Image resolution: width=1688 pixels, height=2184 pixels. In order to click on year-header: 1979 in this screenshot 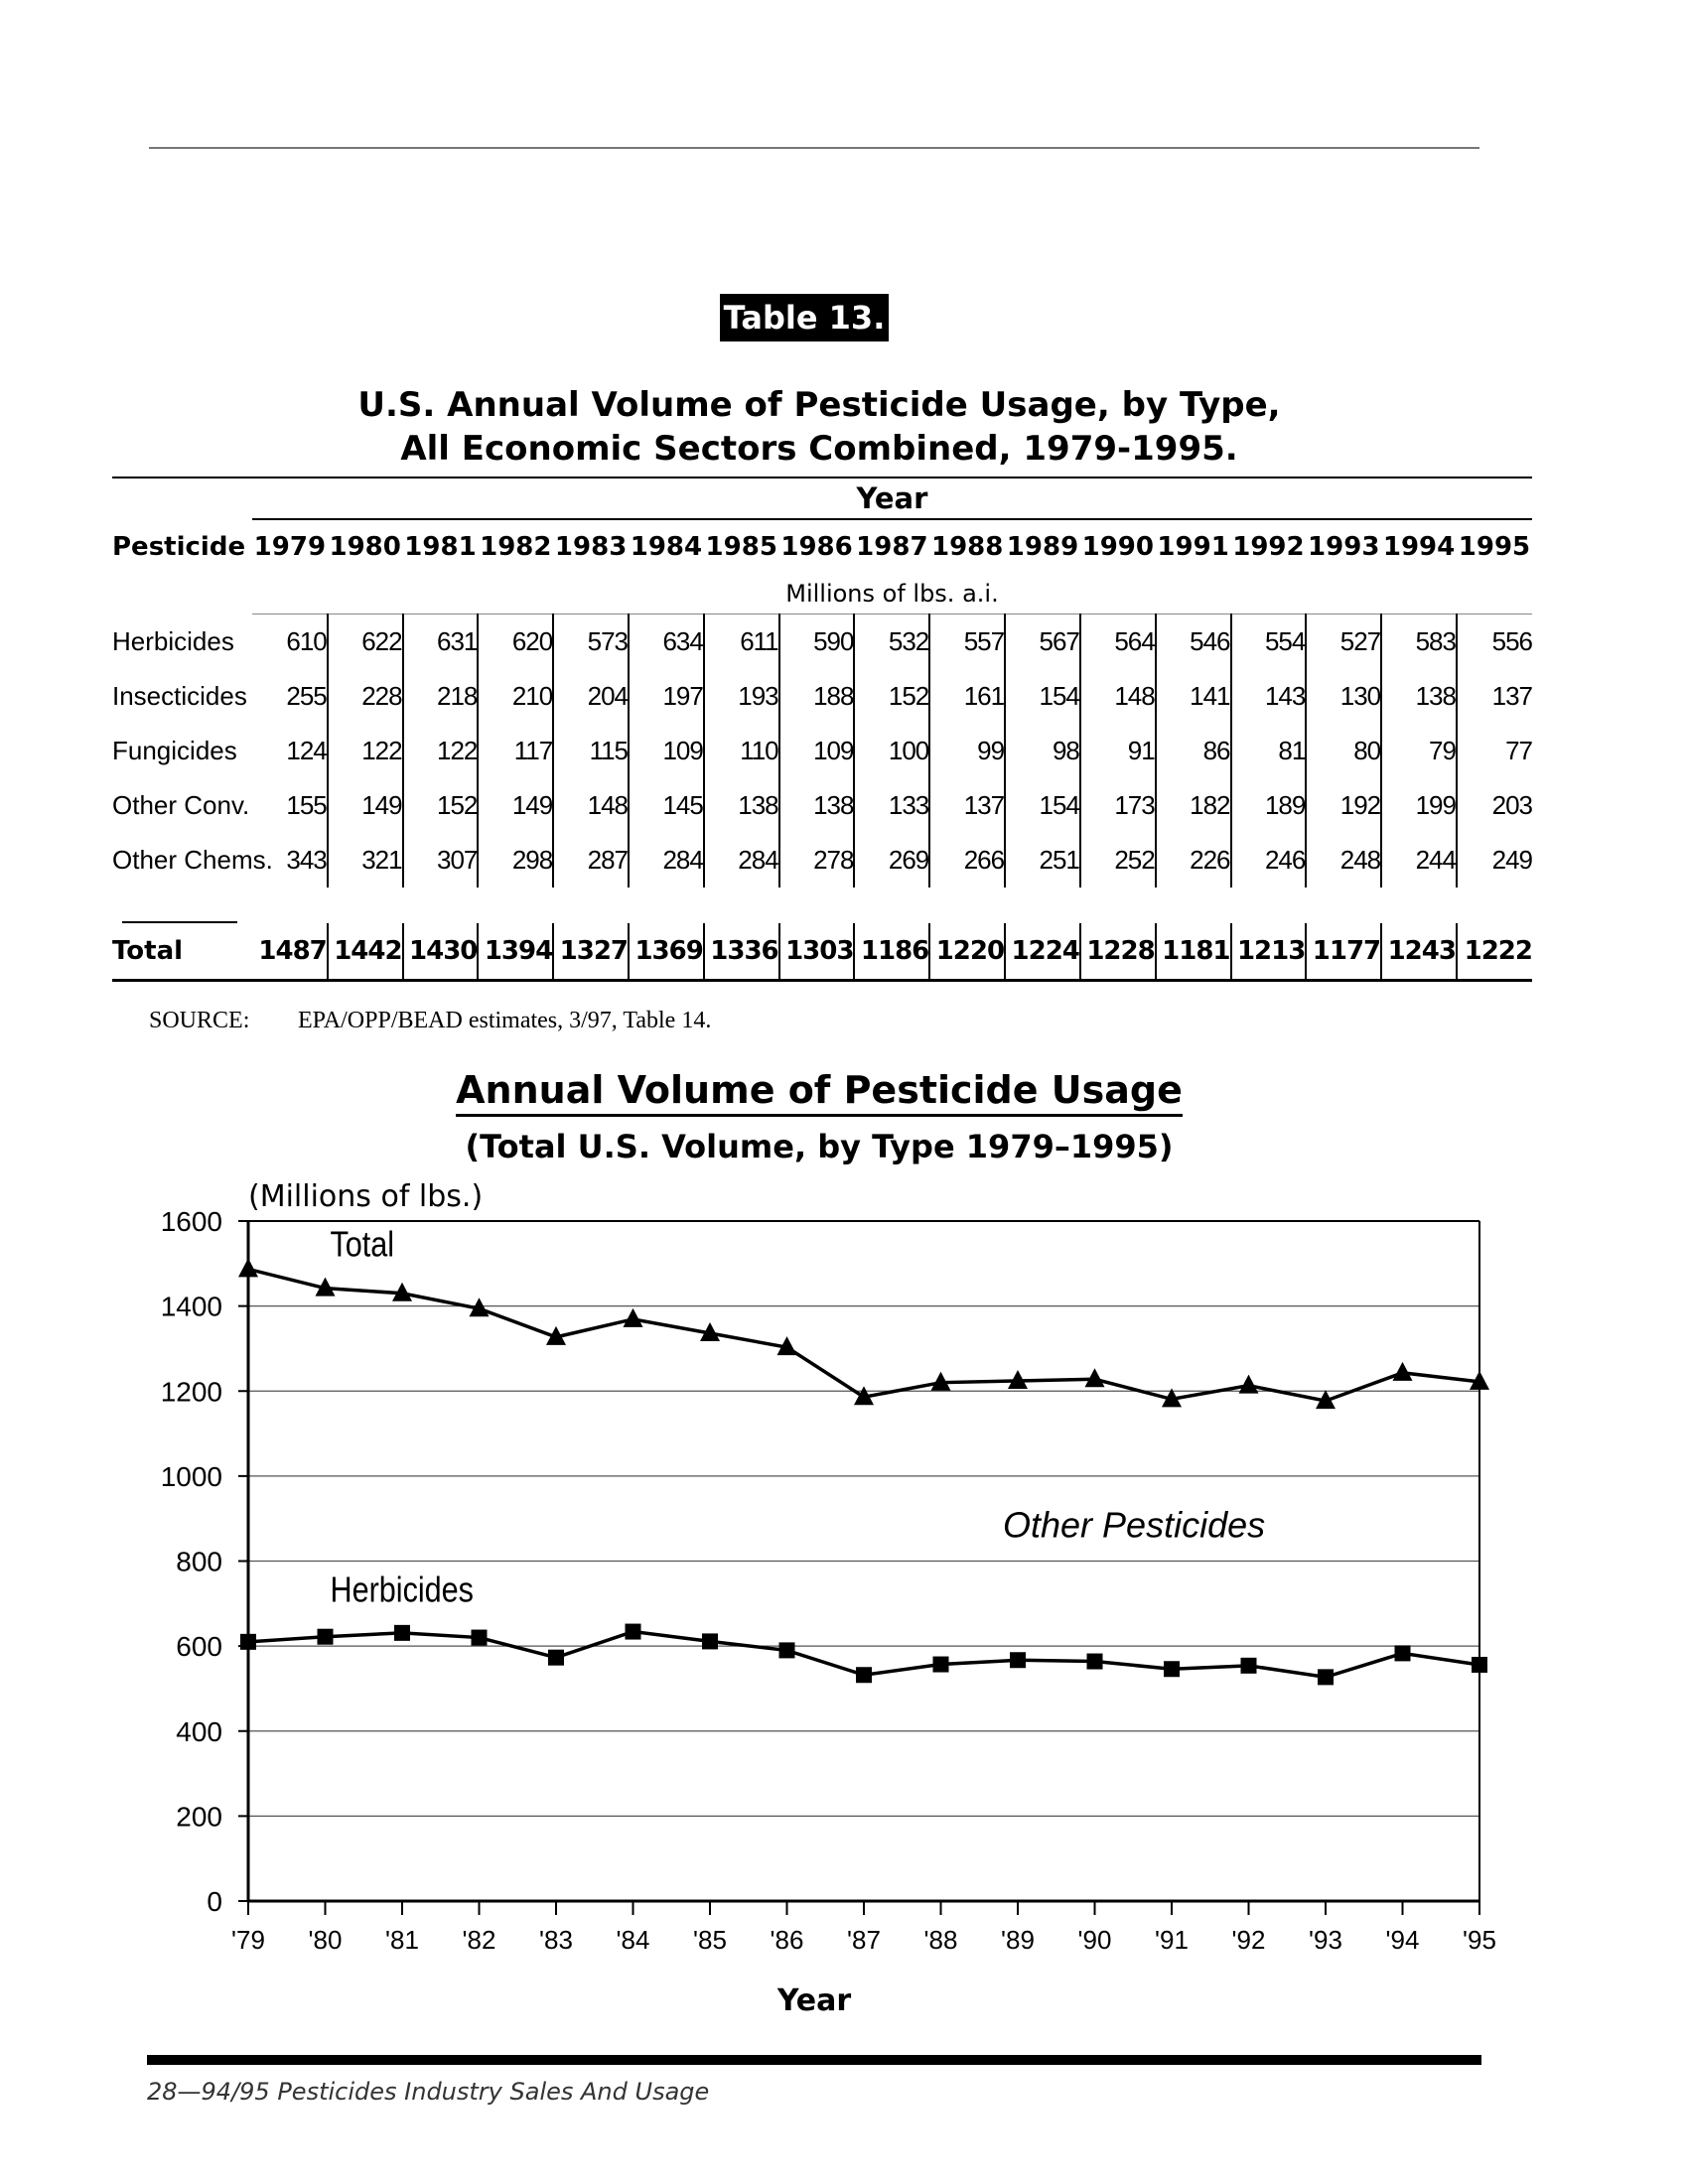, I will do `click(290, 547)`.